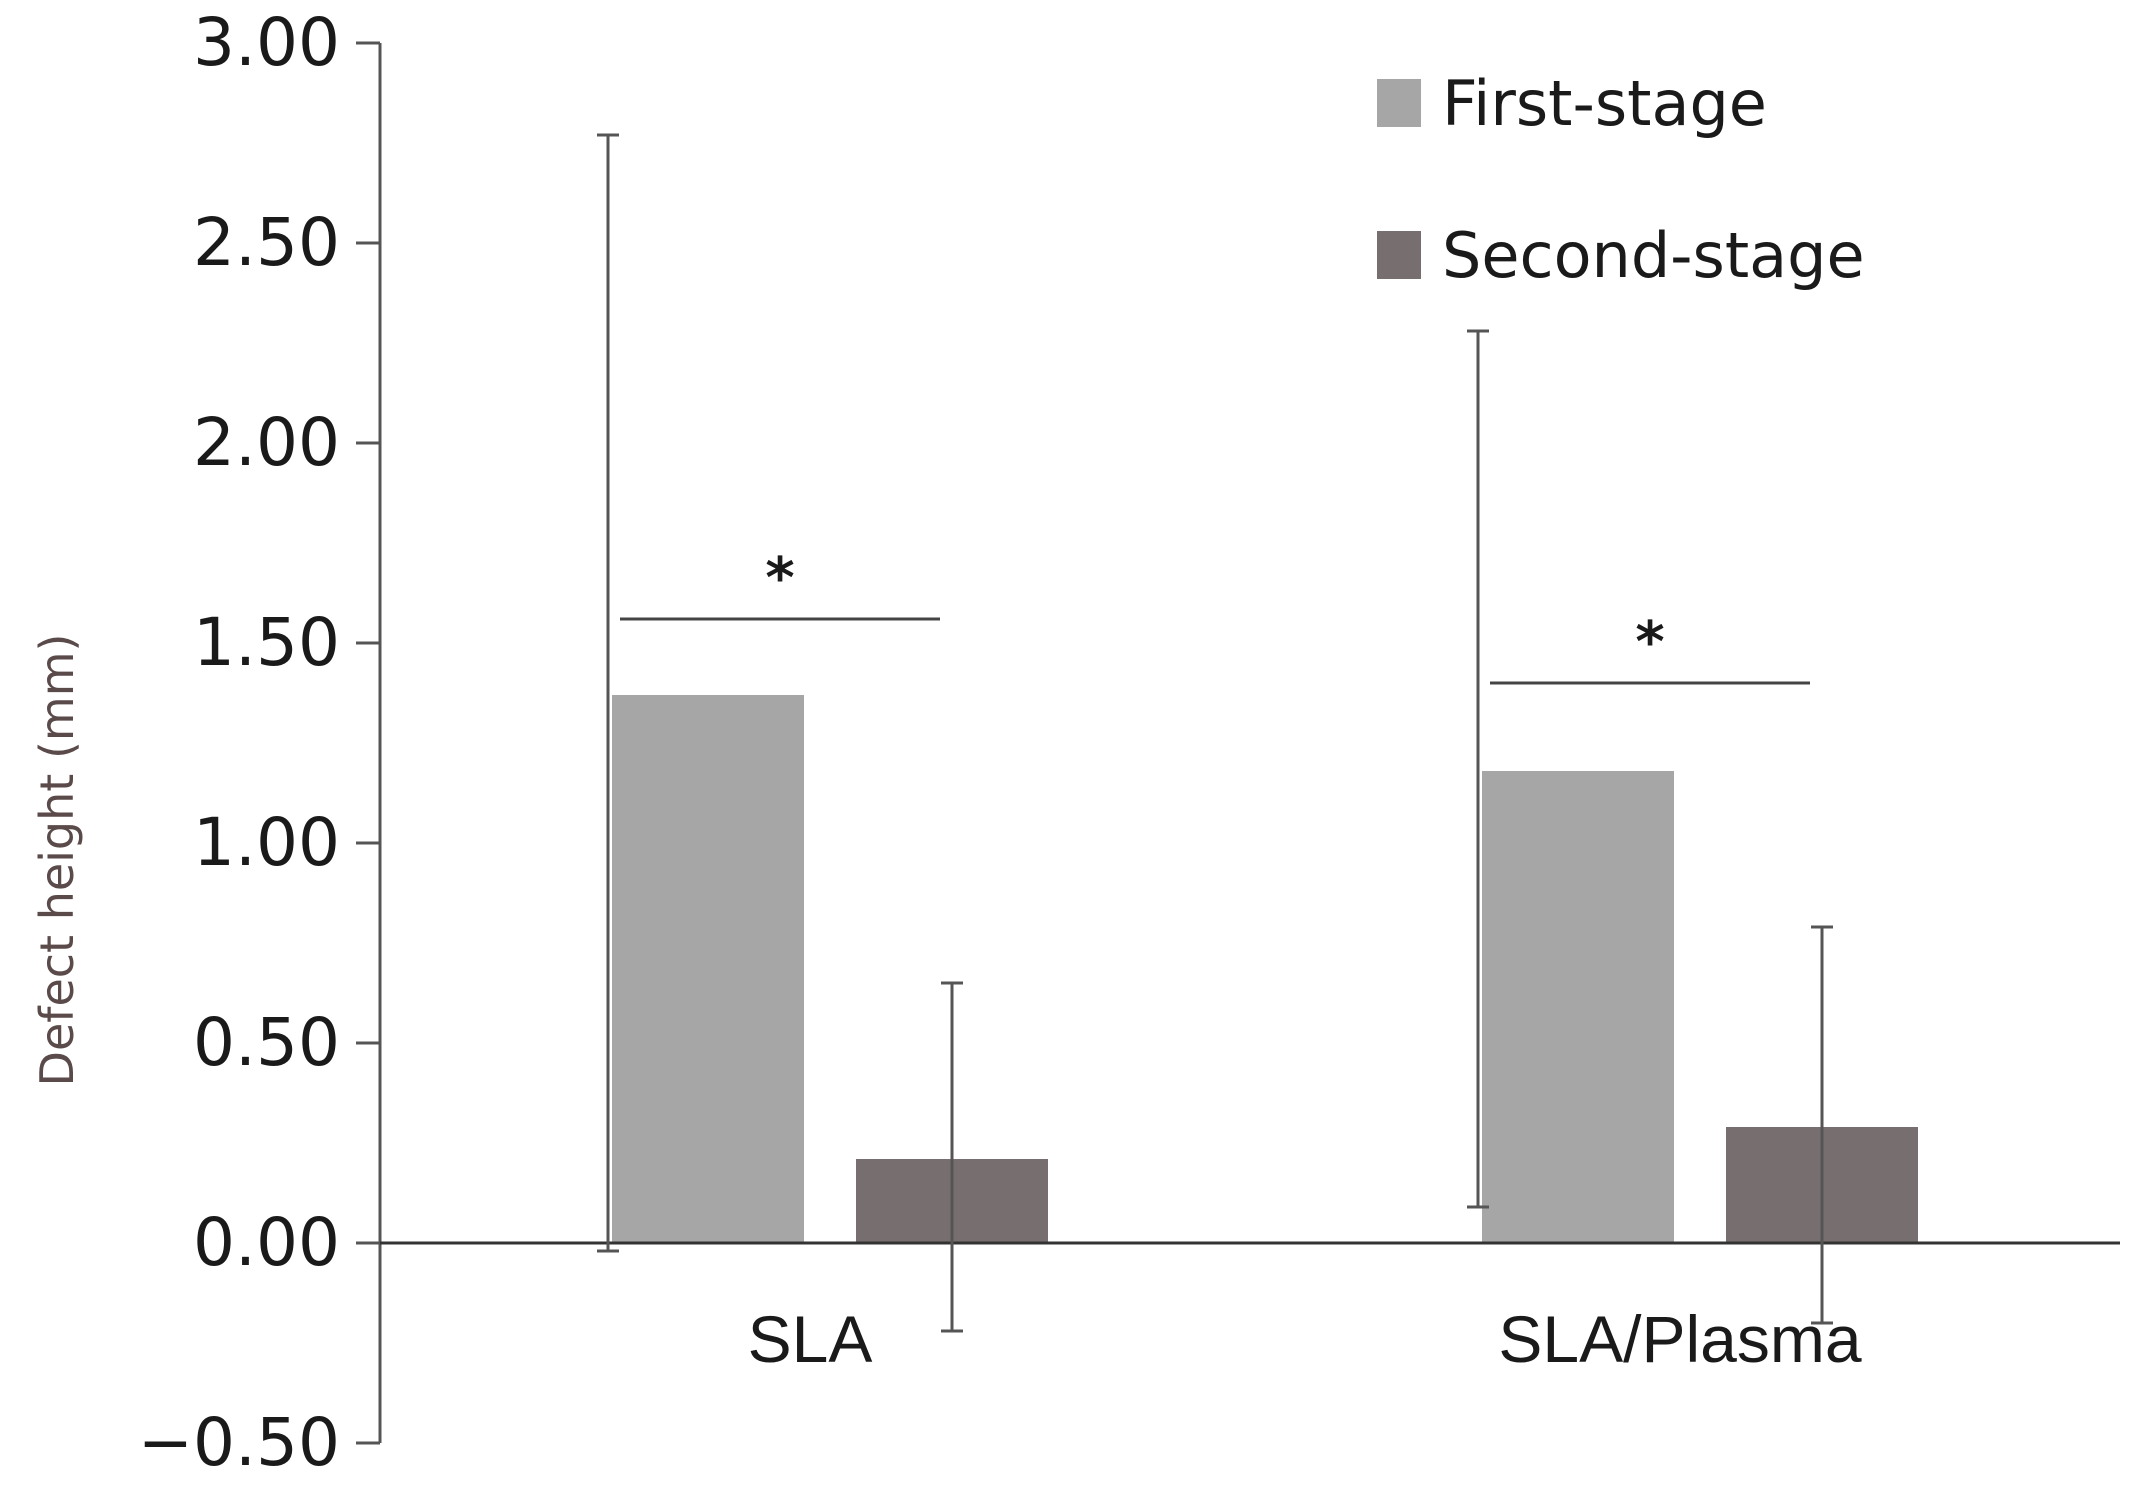 Image resolution: width=2137 pixels, height=1489 pixels. What do you see at coordinates (266, 1242) in the screenshot?
I see `y-tick-label: 0.00` at bounding box center [266, 1242].